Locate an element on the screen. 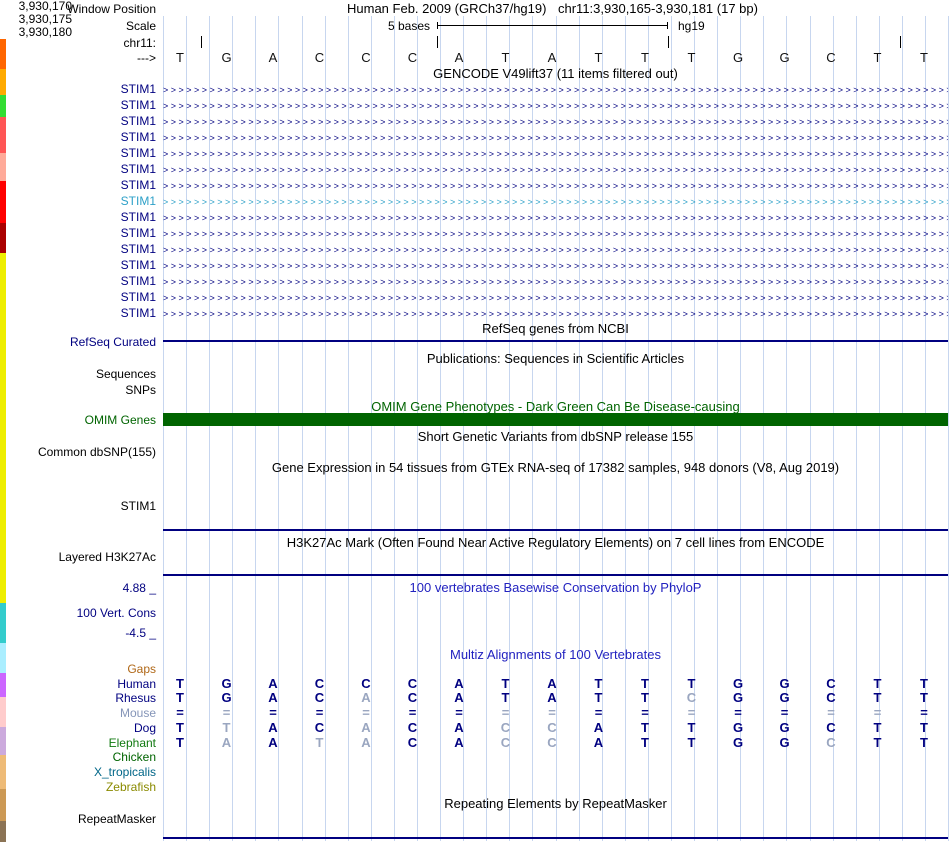 The width and height of the screenshot is (950, 842). snps-track-label: SNPs is located at coordinates (140, 390).